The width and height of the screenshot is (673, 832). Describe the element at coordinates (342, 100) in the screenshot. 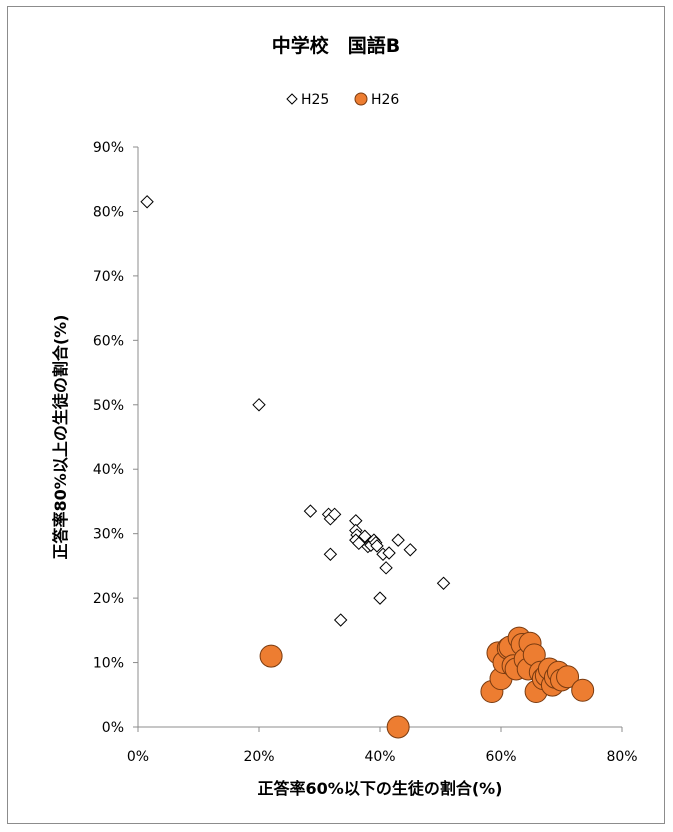

I see `legend: H25 H26` at that location.